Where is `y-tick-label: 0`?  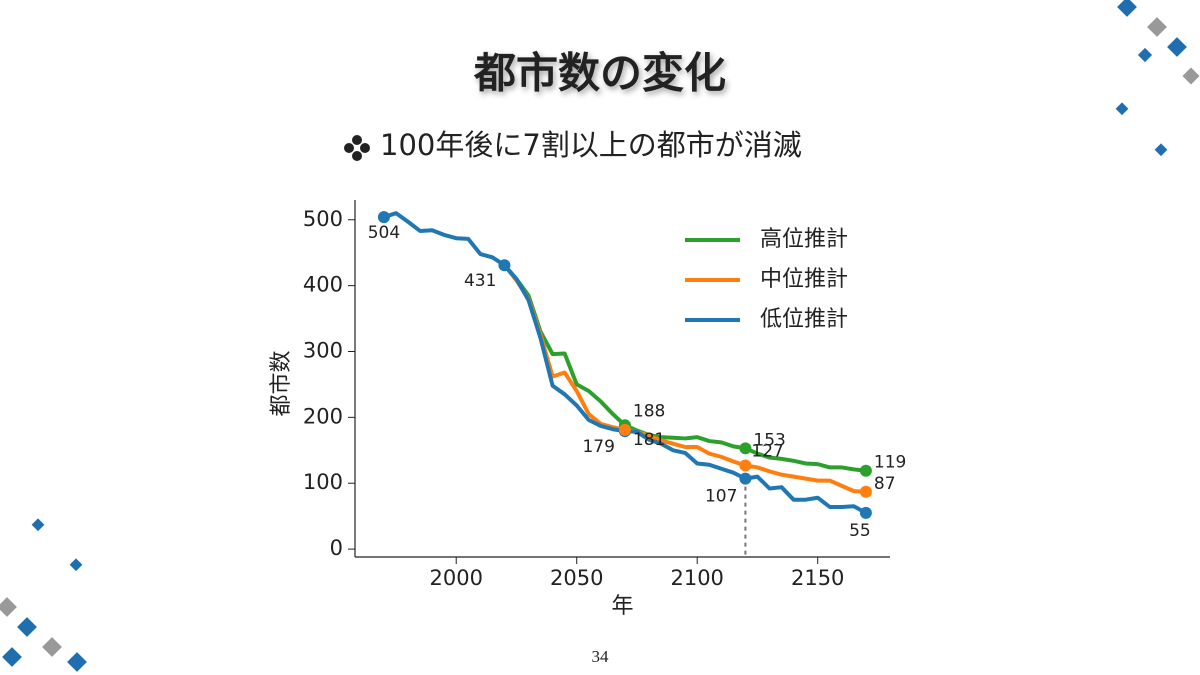 y-tick-label: 0 is located at coordinates (336, 548).